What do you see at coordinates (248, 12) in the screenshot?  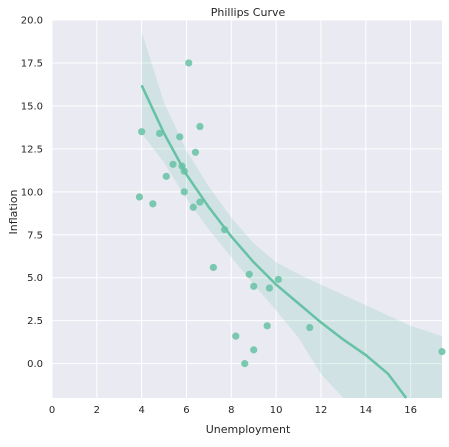 I see `chart-title: Phillips Curve` at bounding box center [248, 12].